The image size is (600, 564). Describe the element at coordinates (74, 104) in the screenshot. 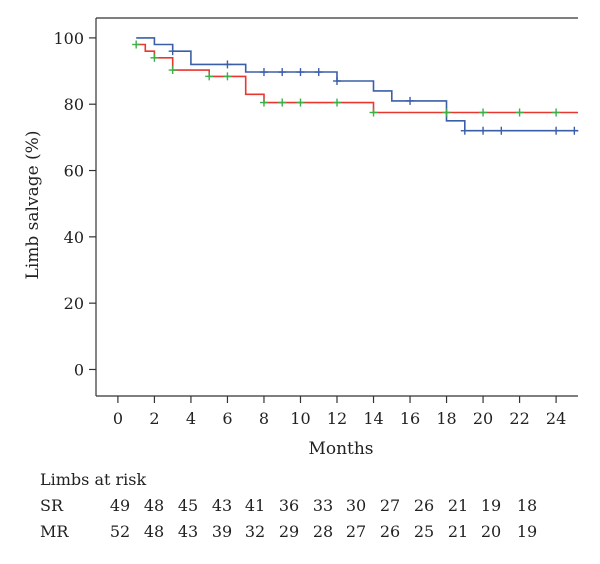

I see `y-tick-label: 80` at that location.